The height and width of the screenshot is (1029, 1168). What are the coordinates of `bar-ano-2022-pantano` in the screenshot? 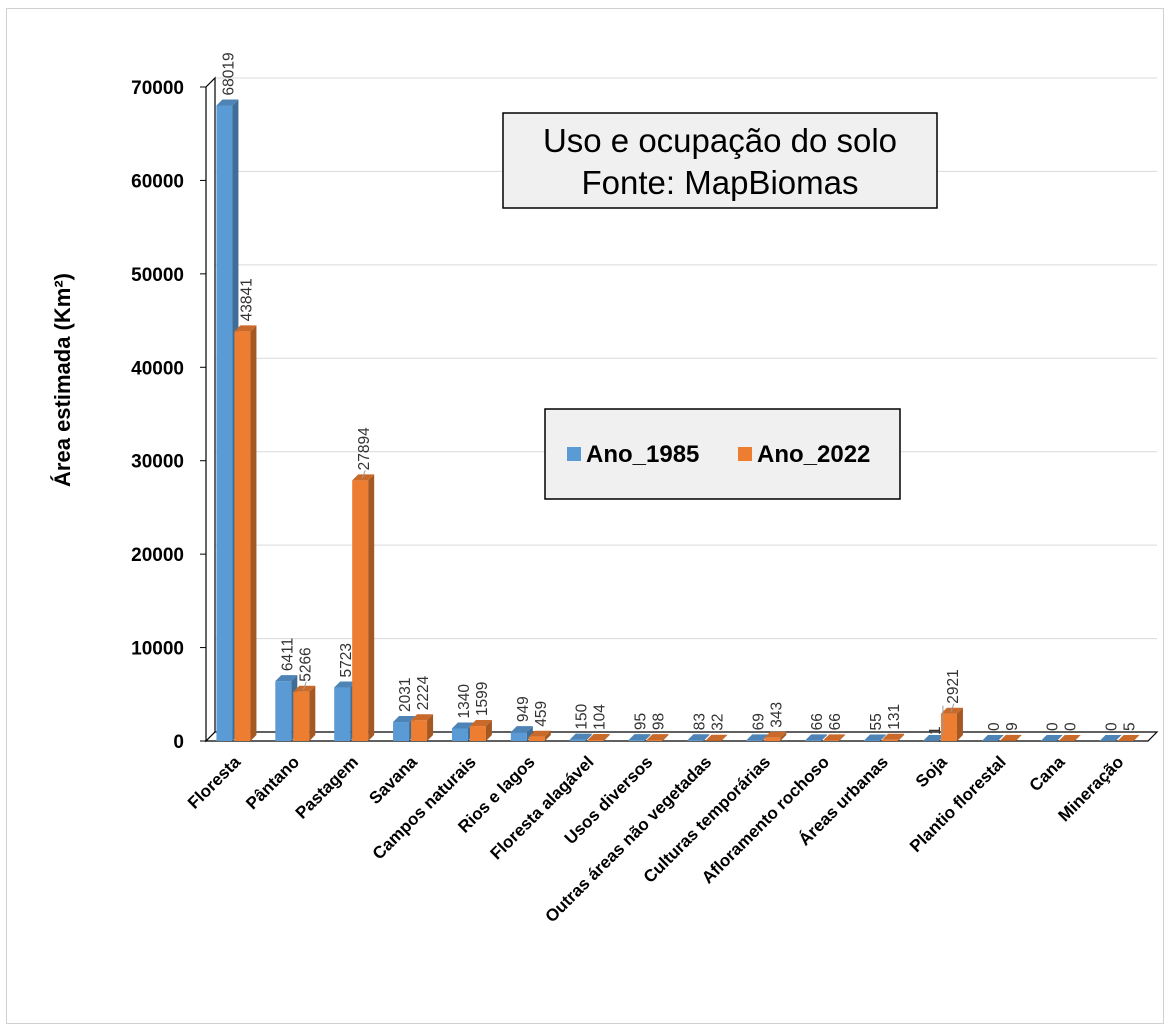 It's located at (304, 713).